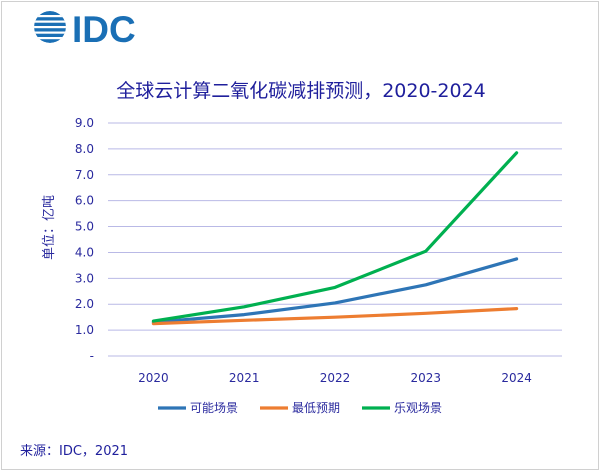 The height and width of the screenshot is (473, 602). I want to click on source-note: 来源：IDC，2021, so click(74, 451).